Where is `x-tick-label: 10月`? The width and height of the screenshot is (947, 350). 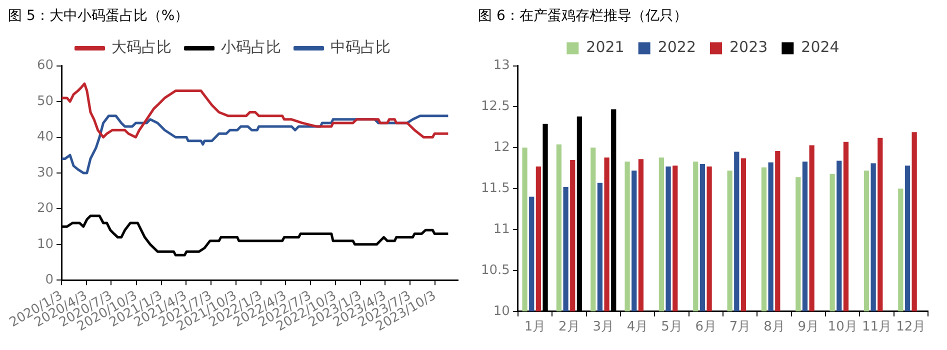
x-tick-label: 10月 is located at coordinates (843, 327).